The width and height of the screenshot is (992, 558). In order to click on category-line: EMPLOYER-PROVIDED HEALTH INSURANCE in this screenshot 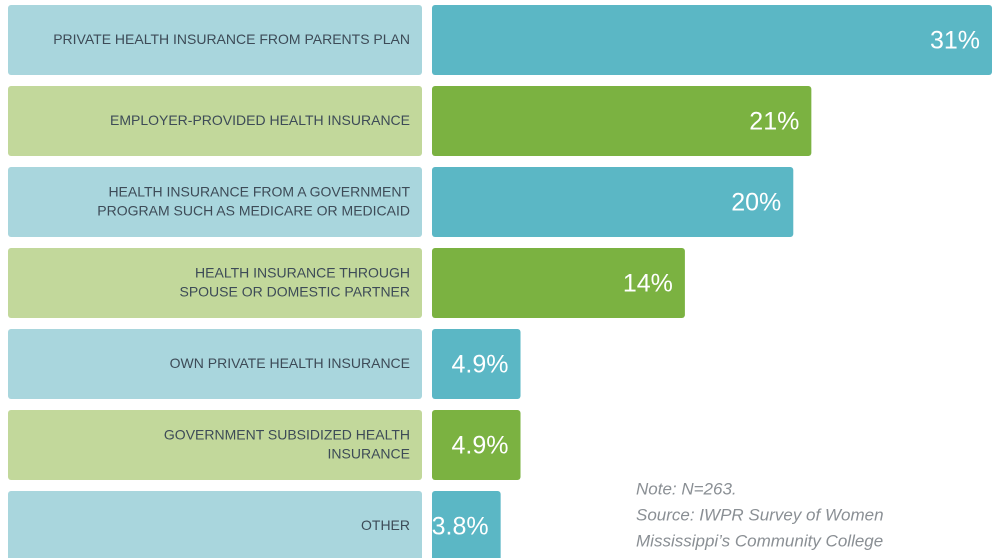, I will do `click(260, 120)`.